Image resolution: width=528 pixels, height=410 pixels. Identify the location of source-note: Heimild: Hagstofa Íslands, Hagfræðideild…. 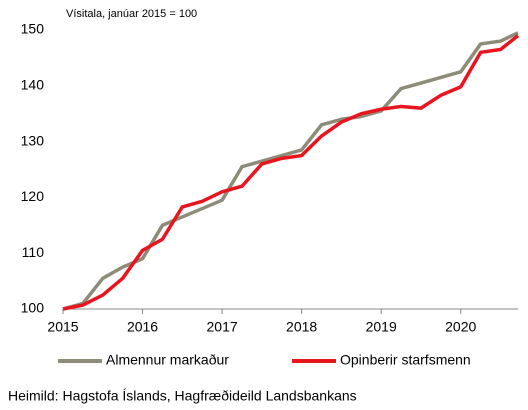
(182, 396).